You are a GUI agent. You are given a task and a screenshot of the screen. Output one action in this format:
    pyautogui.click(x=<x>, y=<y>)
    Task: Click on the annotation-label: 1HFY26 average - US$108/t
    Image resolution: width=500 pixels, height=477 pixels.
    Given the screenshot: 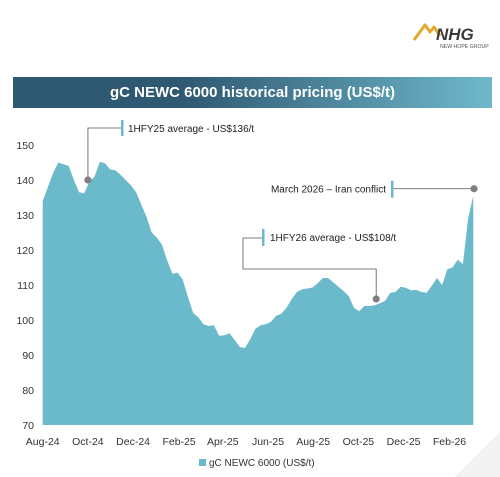 What is the action you would take?
    pyautogui.click(x=333, y=238)
    